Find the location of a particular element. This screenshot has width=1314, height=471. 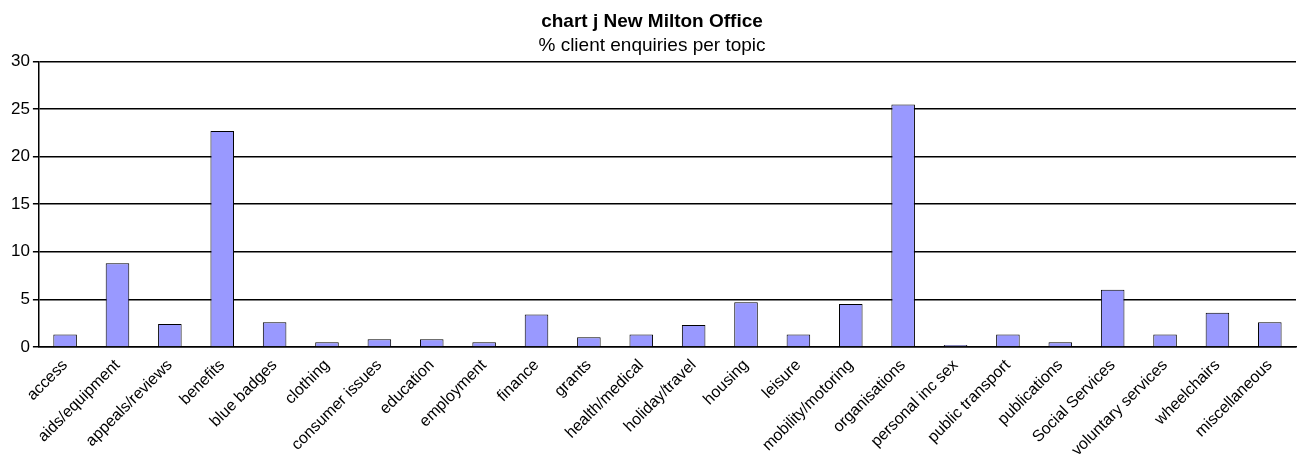

chart-subtitle: % client enquiries per topic is located at coordinates (652, 45).